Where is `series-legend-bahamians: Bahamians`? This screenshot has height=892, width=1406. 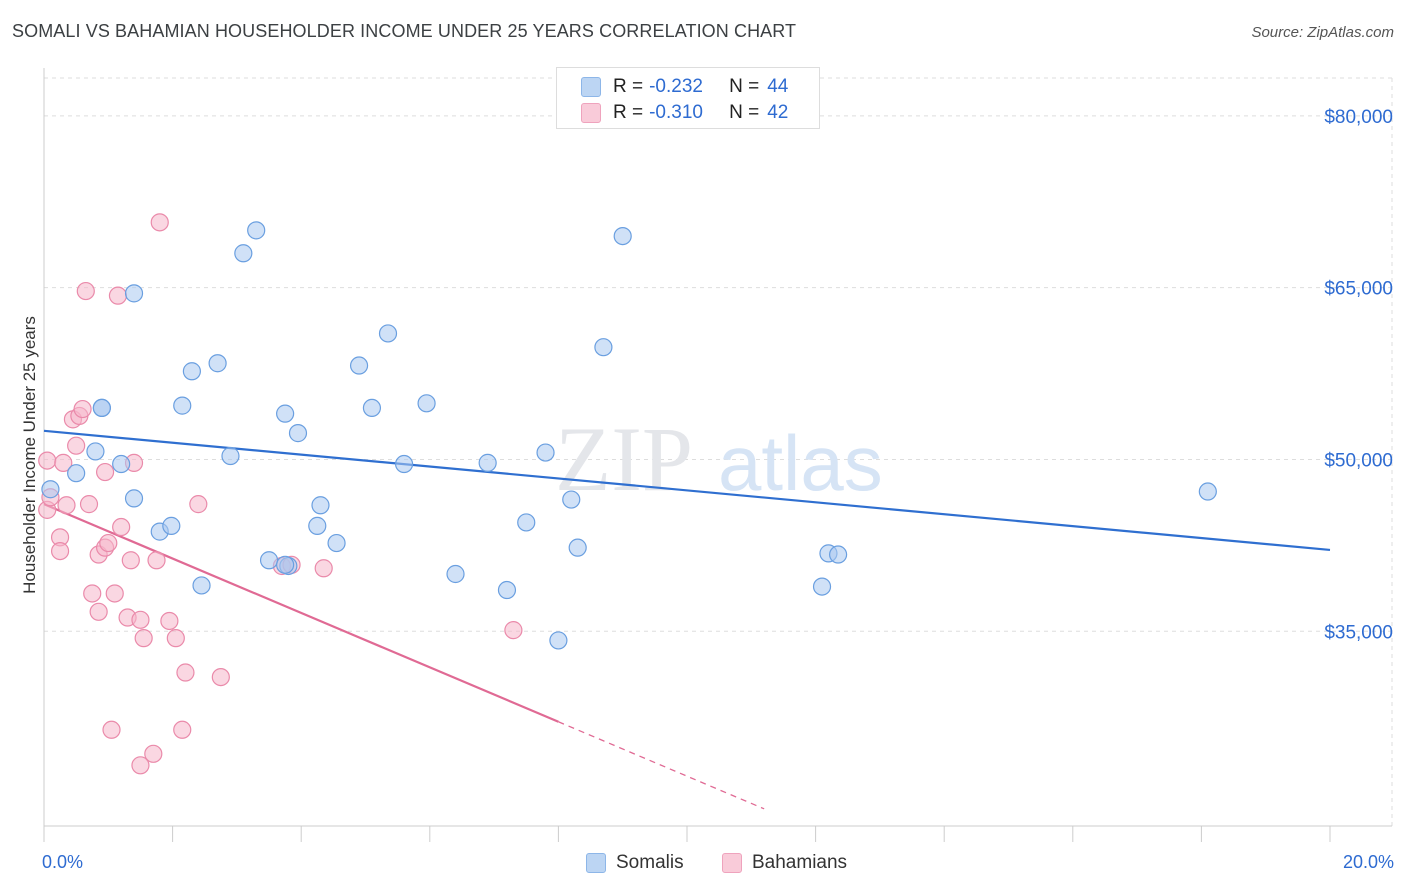 series-legend-bahamians: Bahamians is located at coordinates (784, 863).